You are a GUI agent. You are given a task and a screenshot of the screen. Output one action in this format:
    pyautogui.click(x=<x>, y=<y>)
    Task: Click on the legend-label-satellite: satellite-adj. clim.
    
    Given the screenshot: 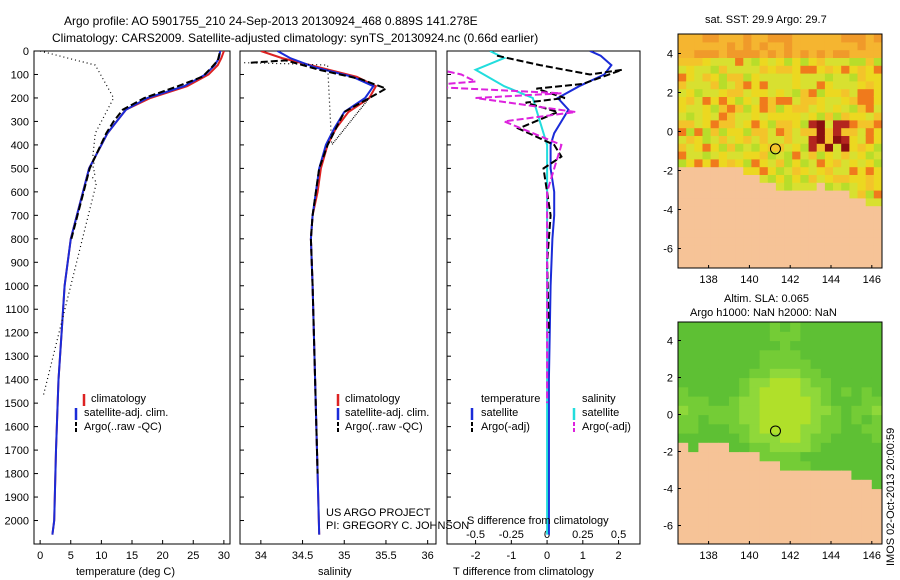 What is the action you would take?
    pyautogui.click(x=387, y=413)
    